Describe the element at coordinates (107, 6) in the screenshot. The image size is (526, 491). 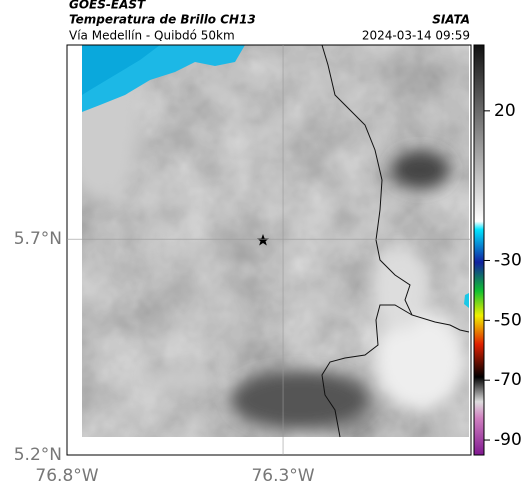
I see `title: GOES-EAST` at that location.